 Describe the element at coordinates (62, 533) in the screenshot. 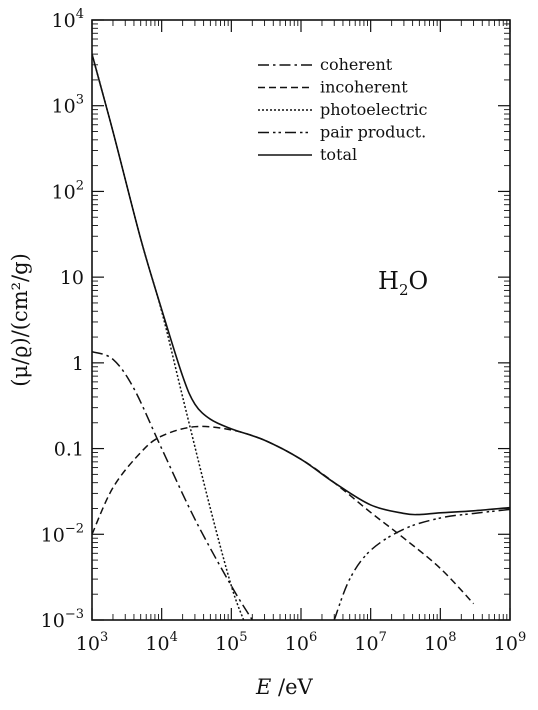

I see `y-tick-label: 10⁻²` at that location.